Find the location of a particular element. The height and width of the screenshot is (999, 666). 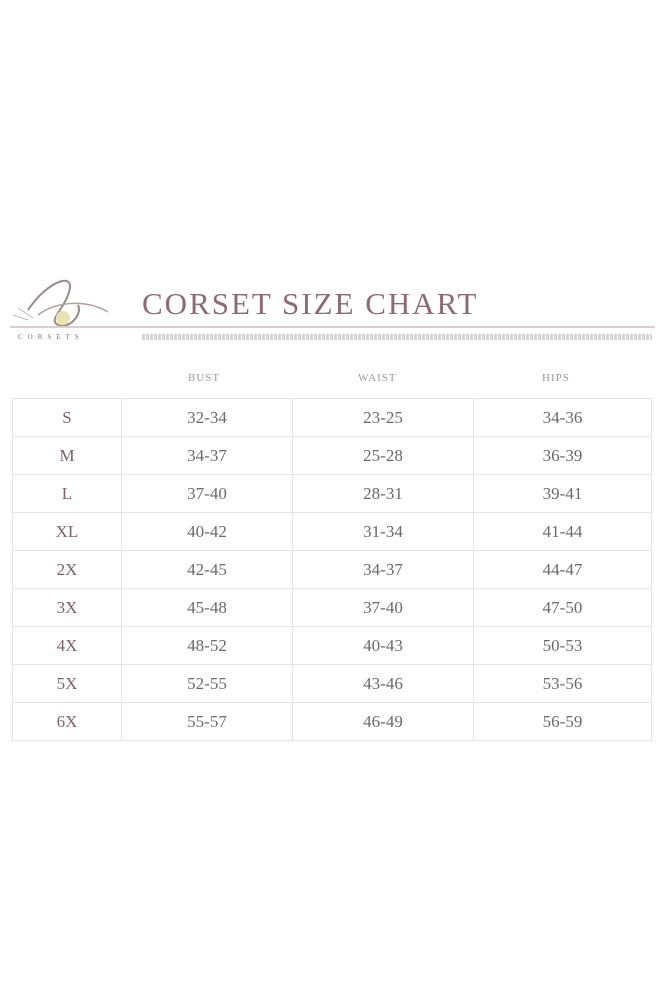

title-divider is located at coordinates (332, 327).